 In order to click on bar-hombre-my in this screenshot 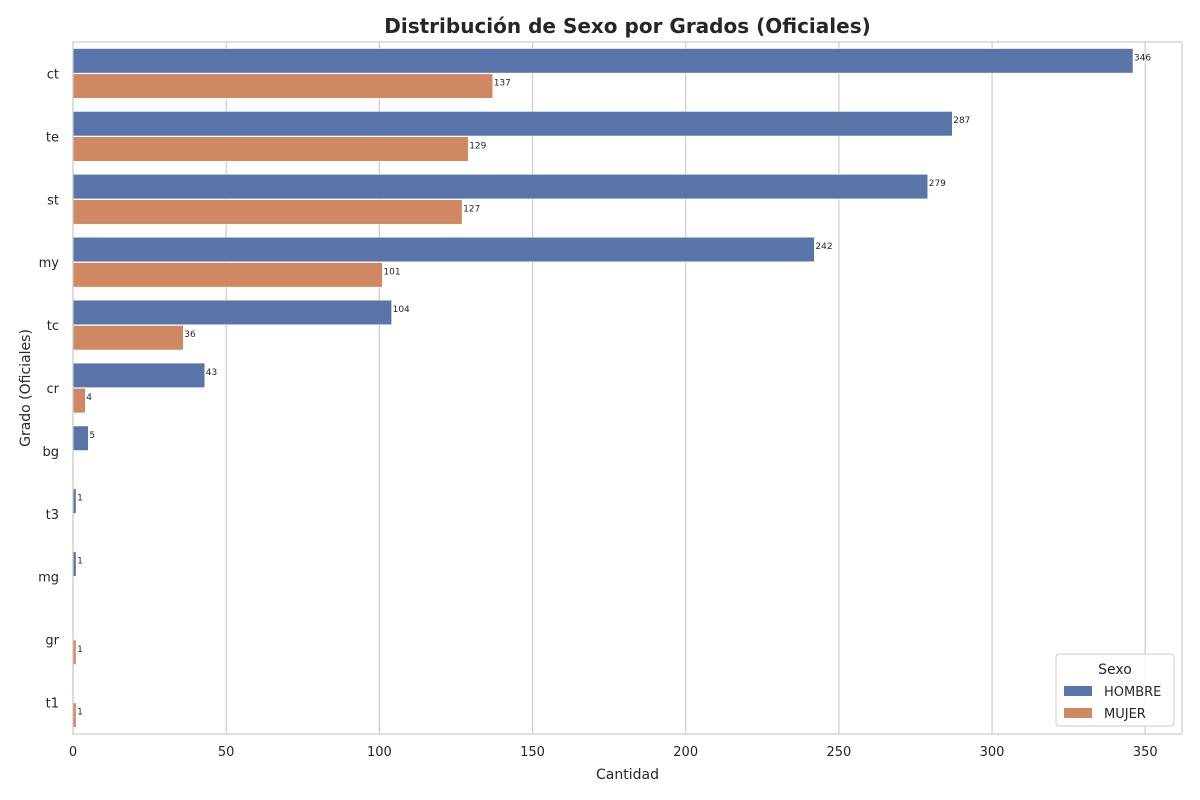, I will do `click(443, 250)`.